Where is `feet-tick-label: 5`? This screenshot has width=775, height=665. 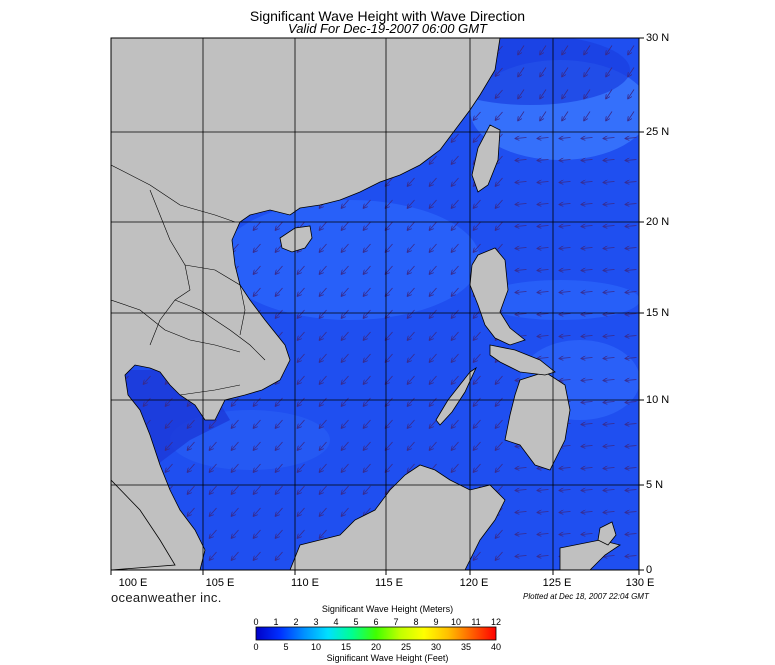
feet-tick-label: 5 is located at coordinates (286, 647).